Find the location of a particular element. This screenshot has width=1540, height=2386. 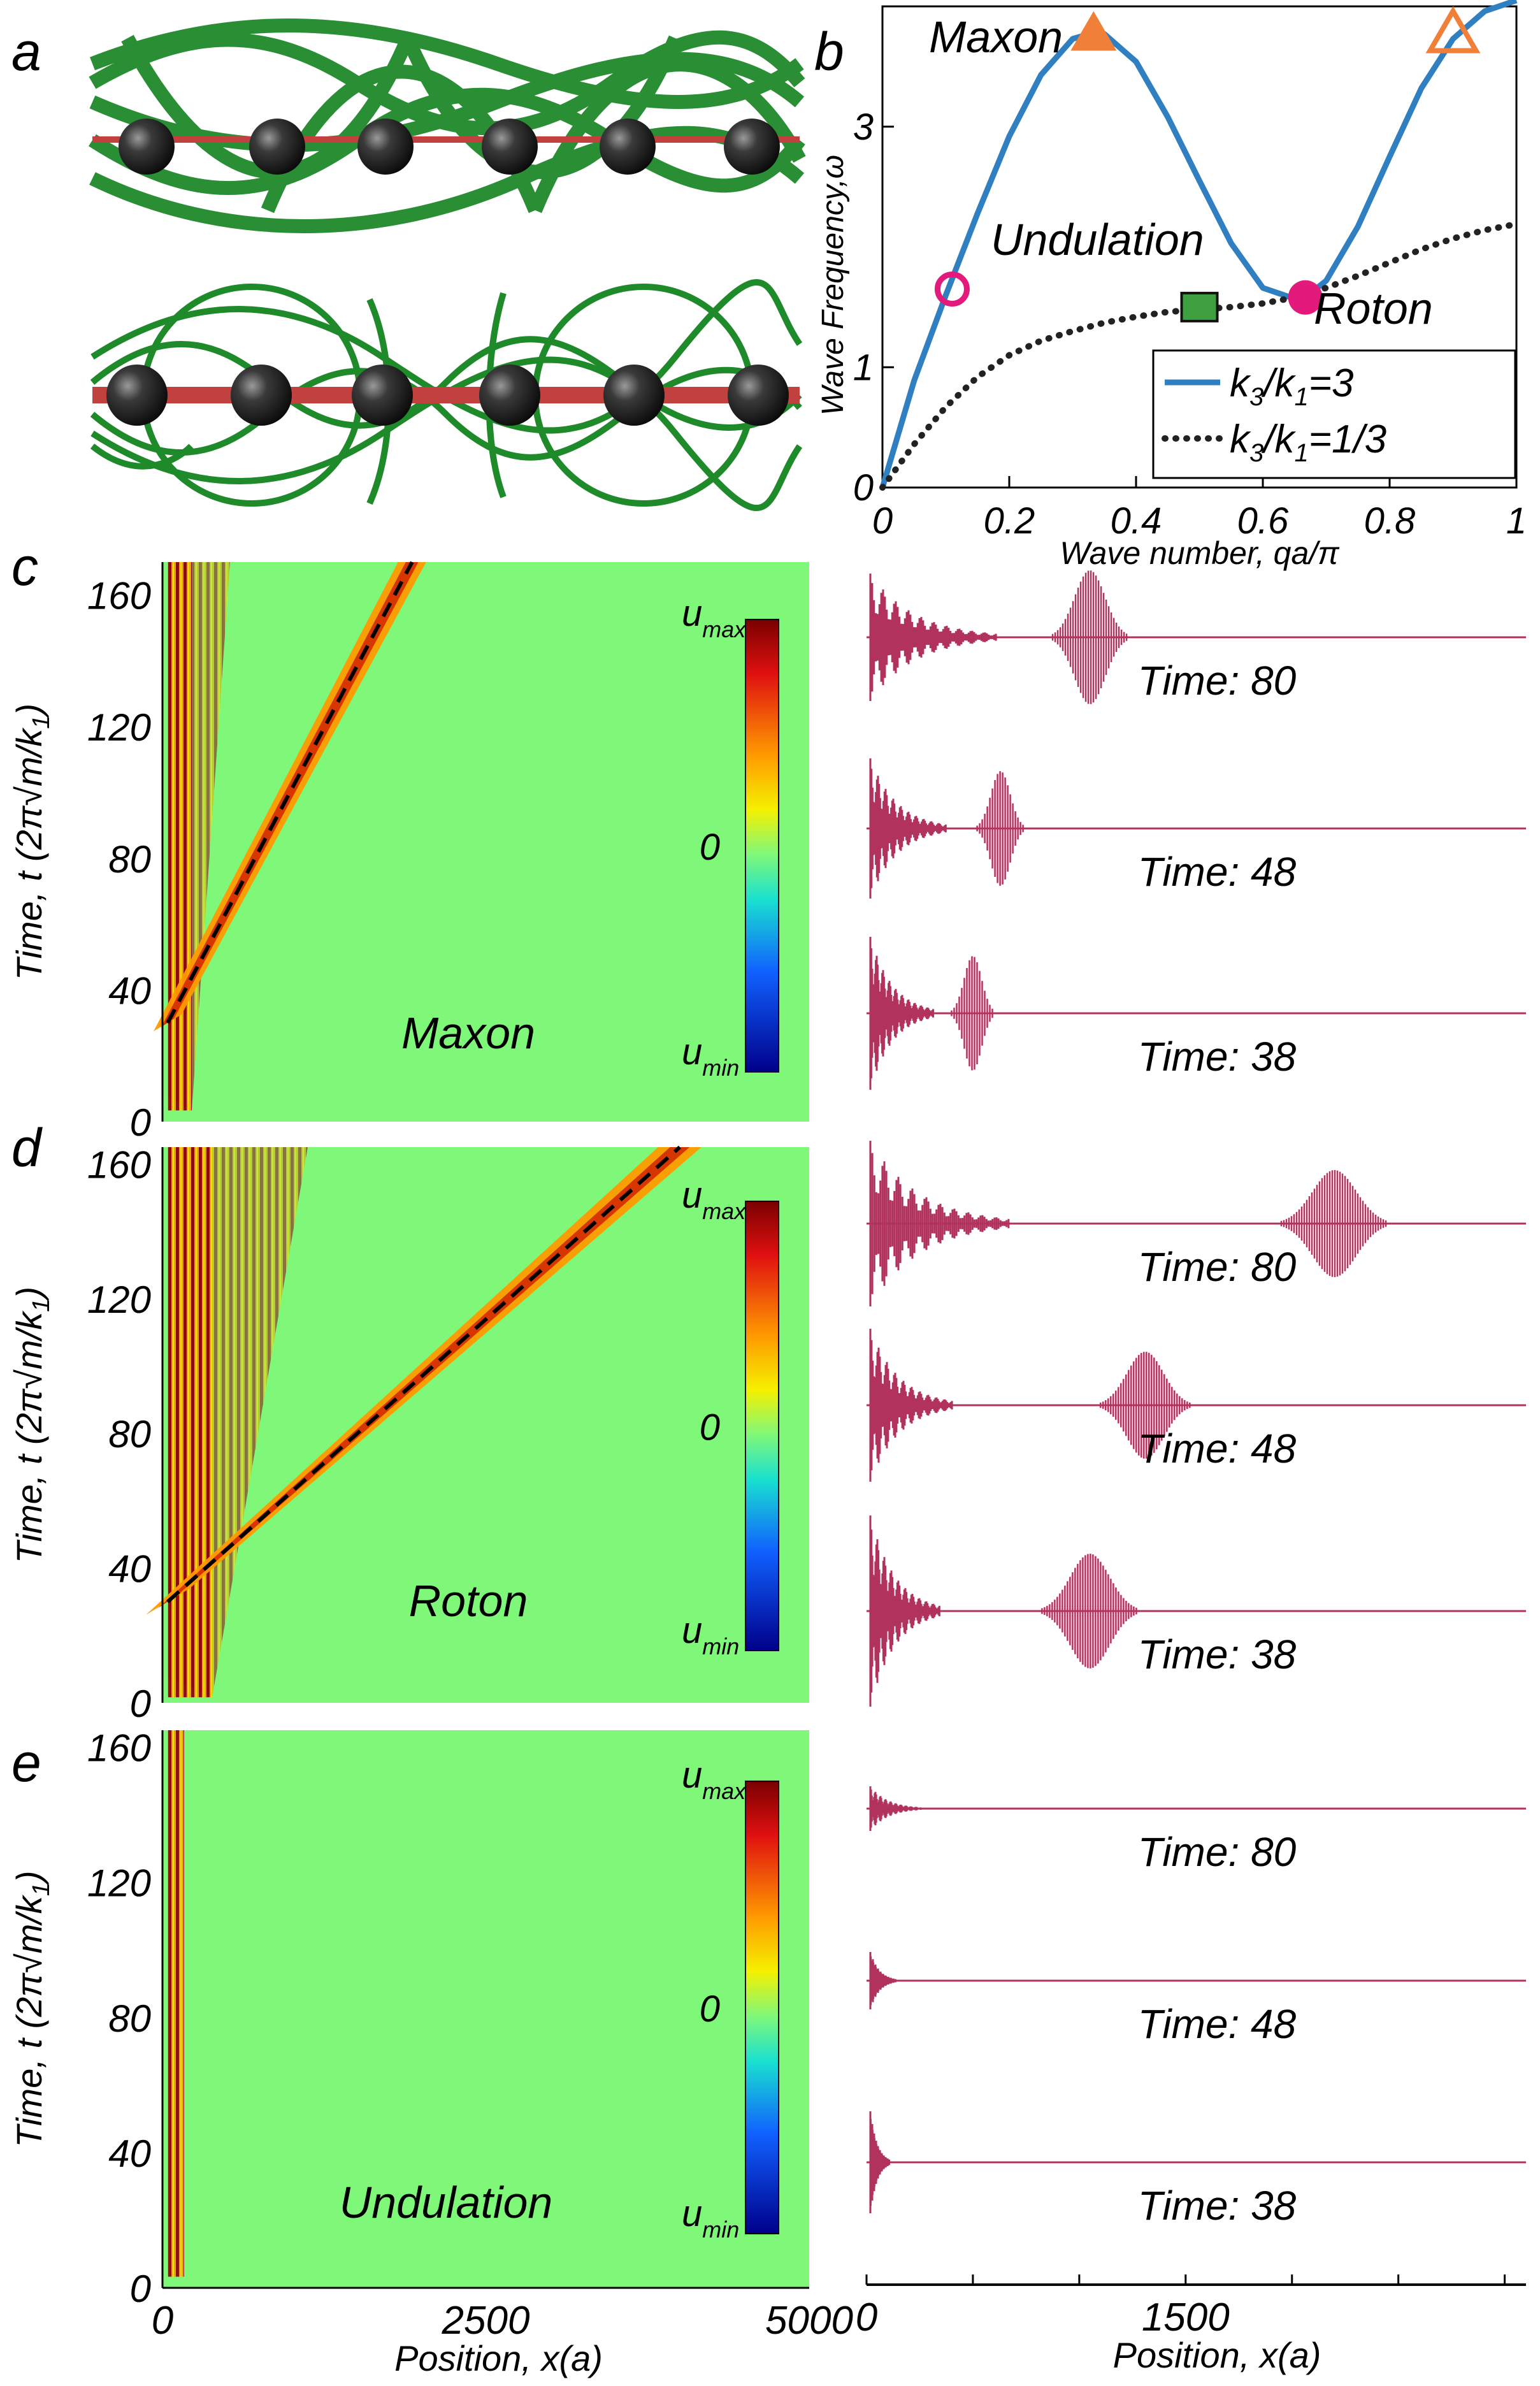

colorbar-zero-label: 0 is located at coordinates (710, 847).